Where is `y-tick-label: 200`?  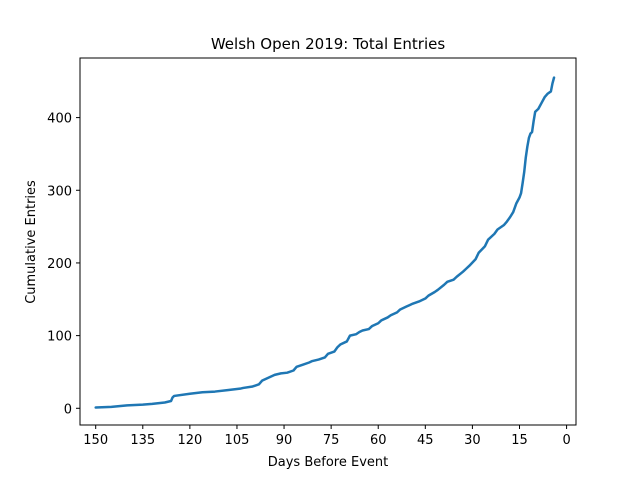 y-tick-label: 200 is located at coordinates (59, 264).